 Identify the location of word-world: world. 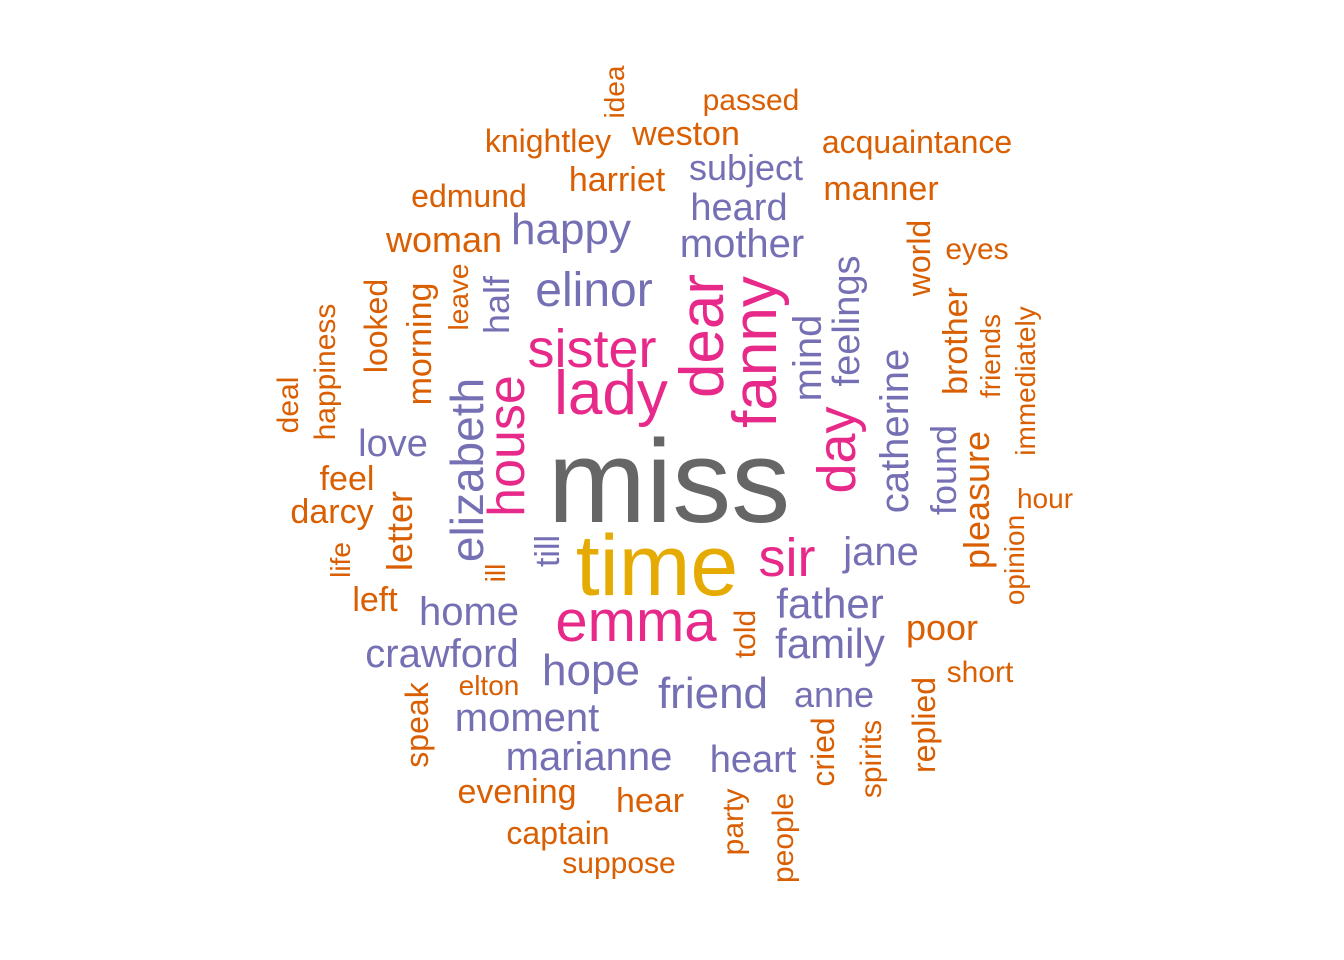
(919, 258).